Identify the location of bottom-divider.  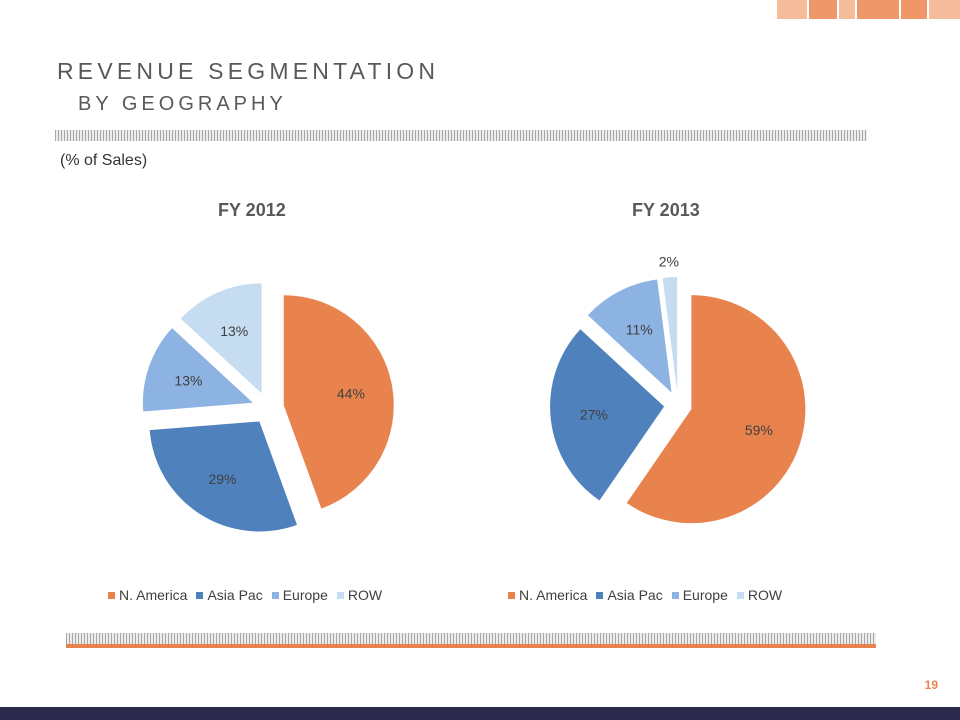
(471, 638).